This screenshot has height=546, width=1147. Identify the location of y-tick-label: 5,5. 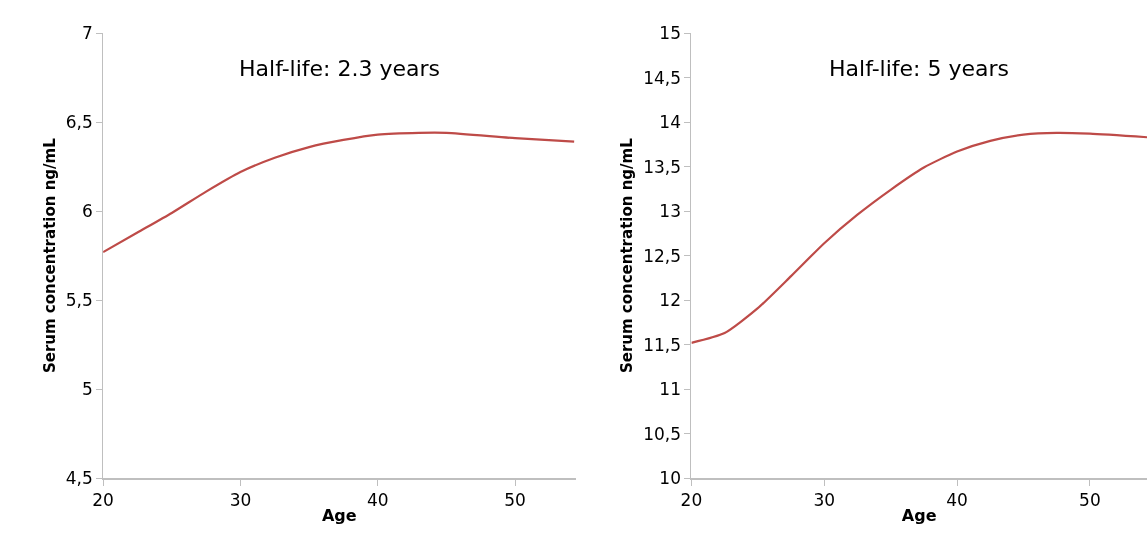
(79, 300).